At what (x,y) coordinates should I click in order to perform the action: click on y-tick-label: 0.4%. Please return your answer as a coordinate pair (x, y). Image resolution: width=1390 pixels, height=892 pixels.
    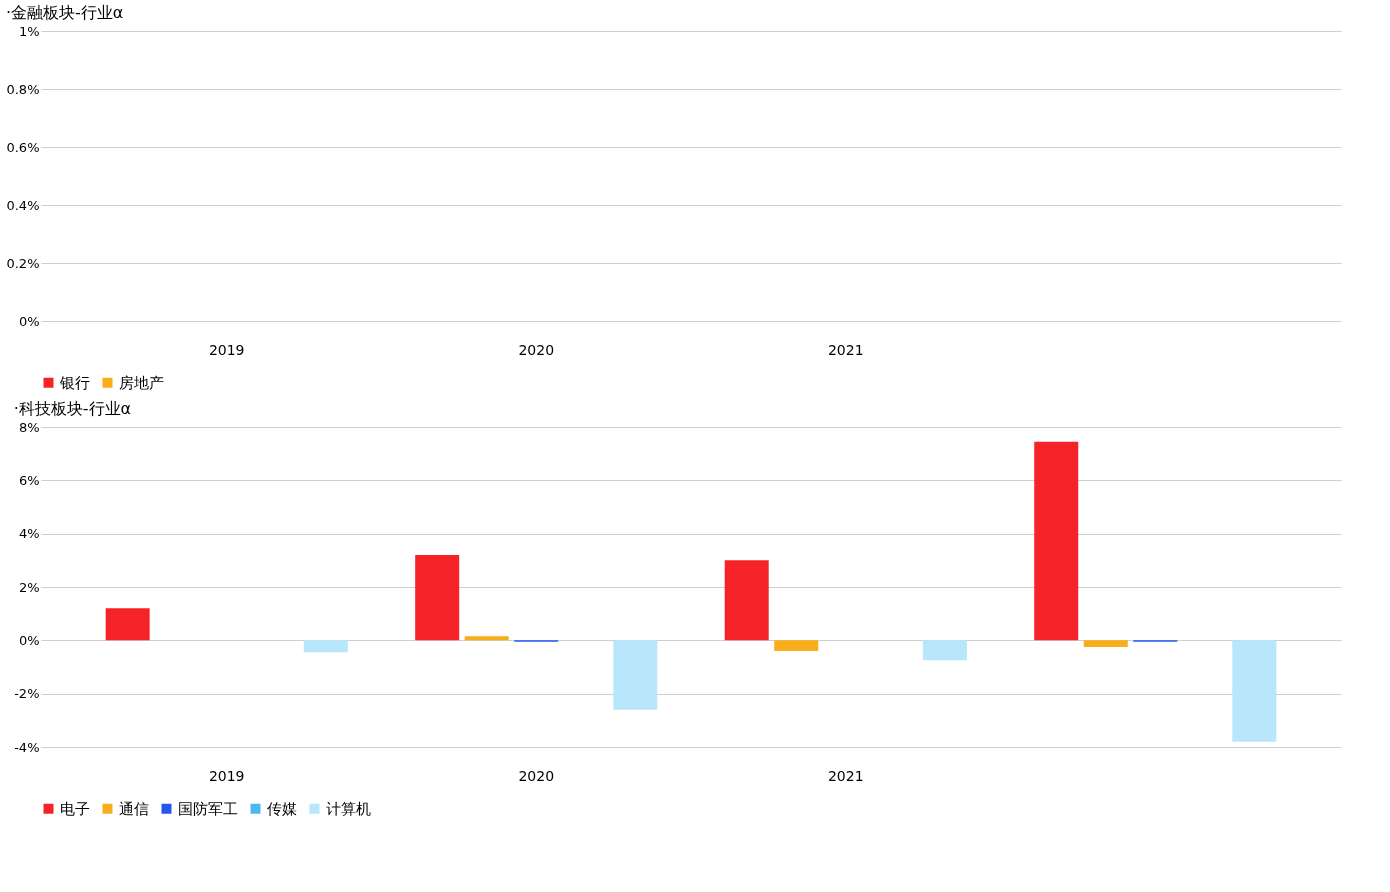
    Looking at the image, I should click on (23, 205).